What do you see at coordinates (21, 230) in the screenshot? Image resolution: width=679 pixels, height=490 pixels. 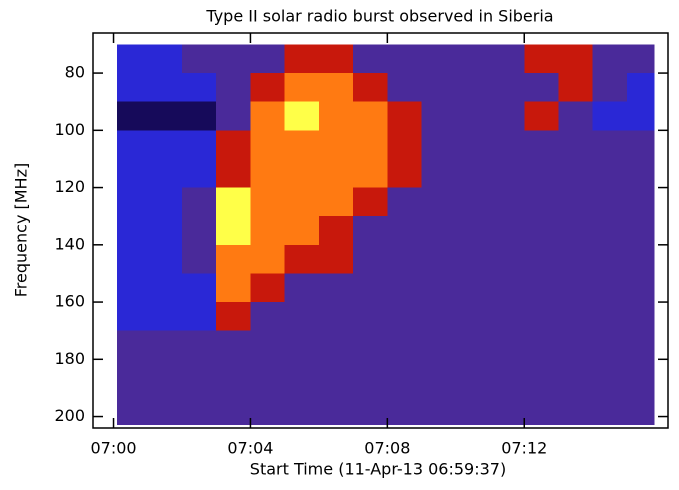 I see `y-axis-label: Frequency [MHz]` at bounding box center [21, 230].